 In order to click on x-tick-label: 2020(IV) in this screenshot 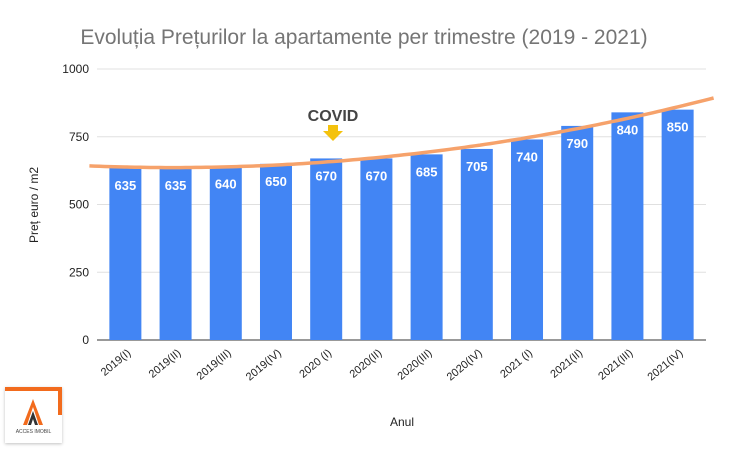, I will do `click(465, 365)`.